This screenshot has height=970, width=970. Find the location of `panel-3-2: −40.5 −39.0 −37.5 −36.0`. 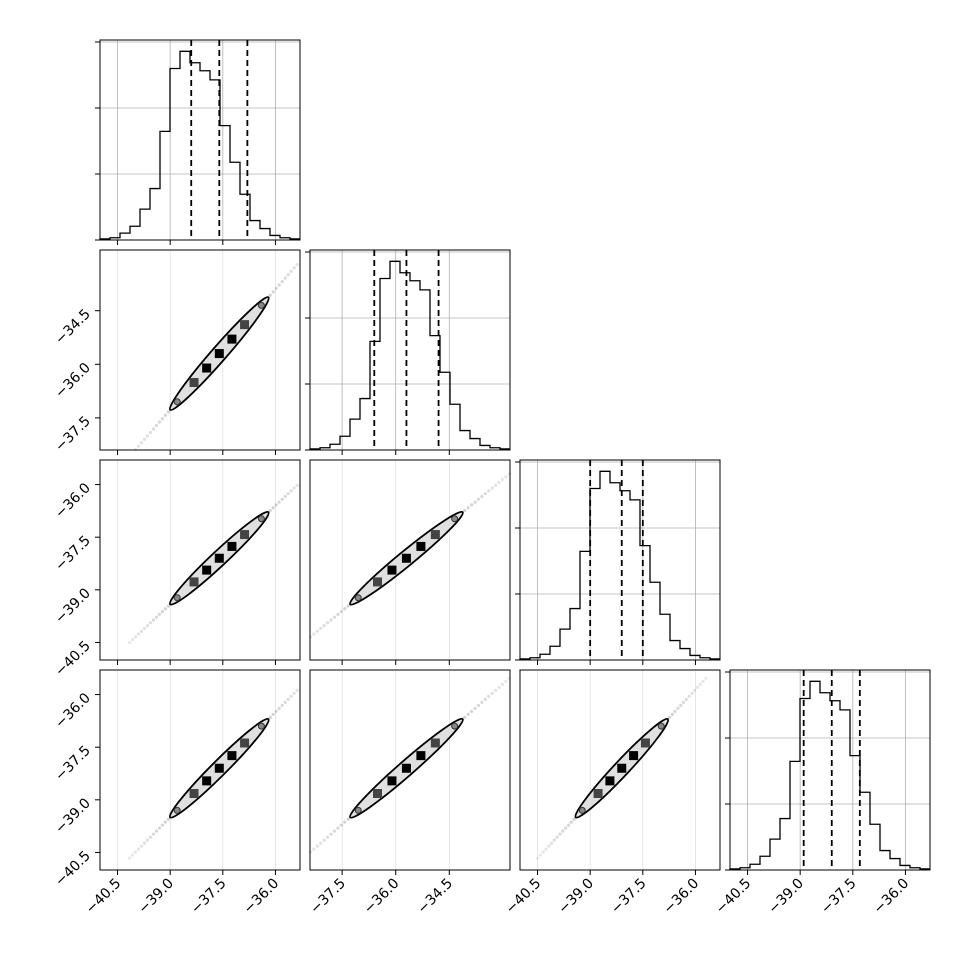

panel-3-2: −40.5 −39.0 −37.5 −36.0 is located at coordinates (612, 793).